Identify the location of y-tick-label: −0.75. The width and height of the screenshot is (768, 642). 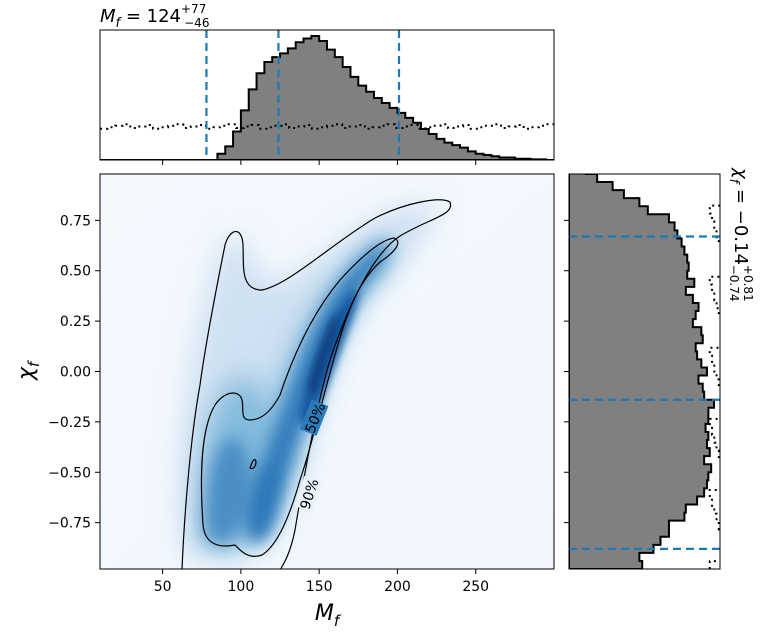
(69, 524).